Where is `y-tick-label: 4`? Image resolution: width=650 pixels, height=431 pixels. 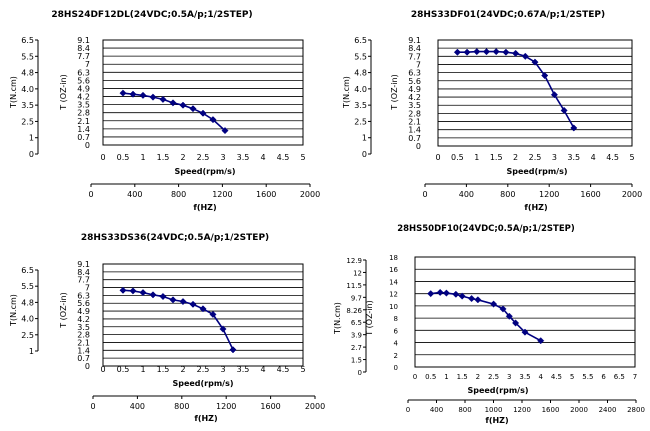 y-tick-label: 4 is located at coordinates (396, 344).